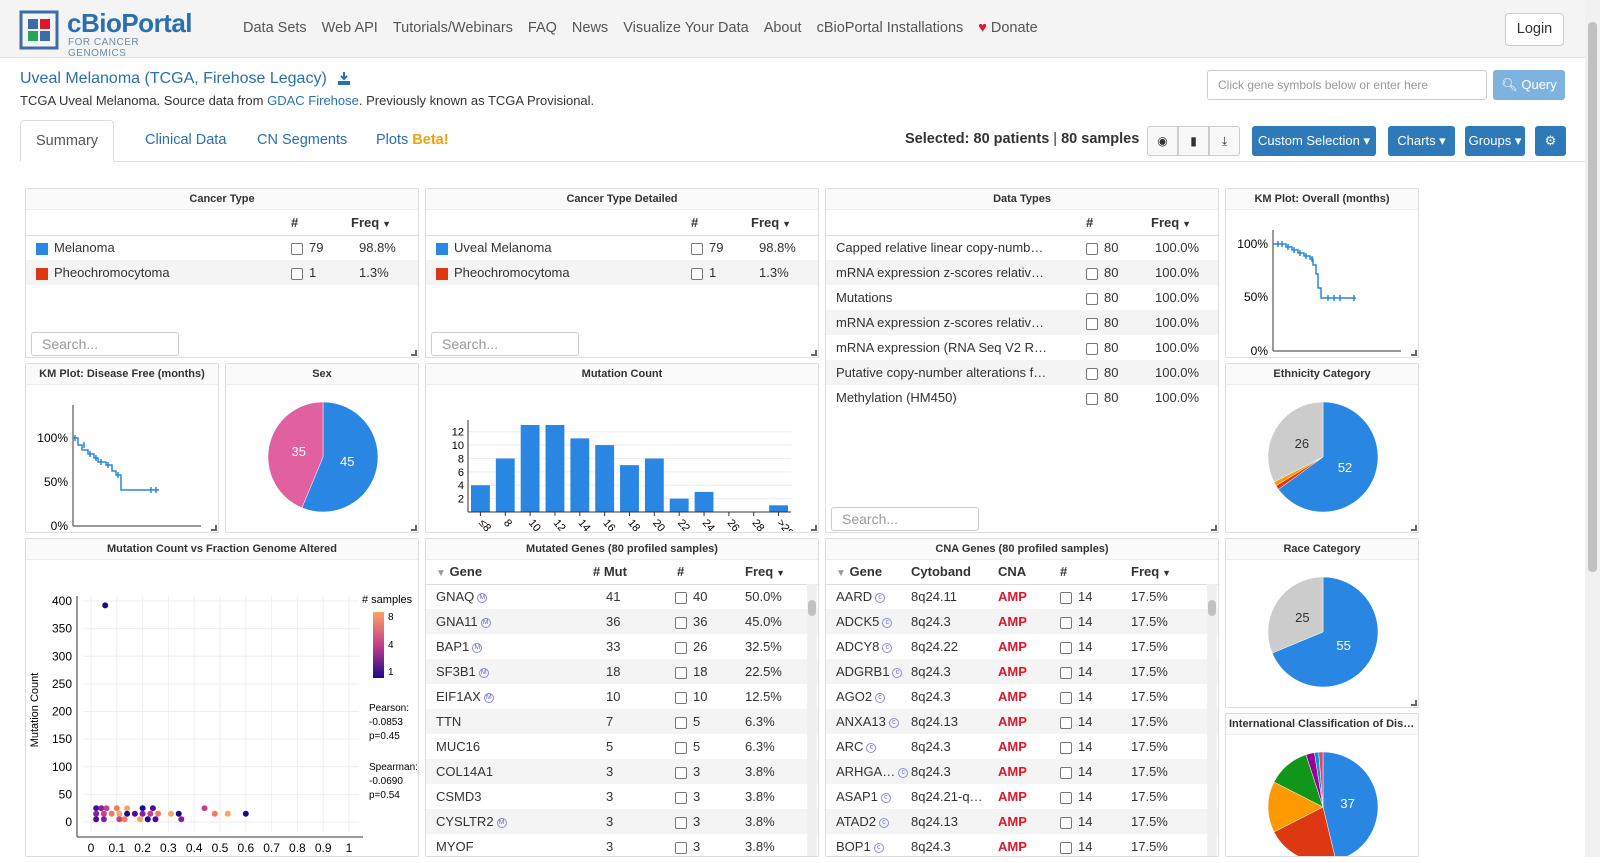 The height and width of the screenshot is (863, 1600). What do you see at coordinates (622, 845) in the screenshot?
I see `table-row: MYOF 3 3 3.8%` at bounding box center [622, 845].